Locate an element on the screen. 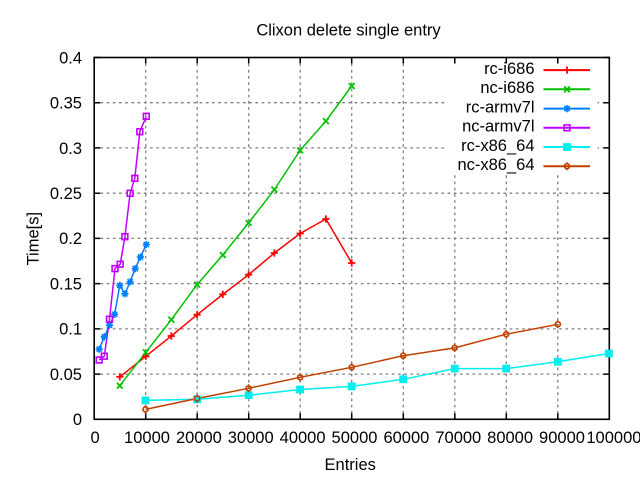  svg-text: 0.2 is located at coordinates (70, 239).